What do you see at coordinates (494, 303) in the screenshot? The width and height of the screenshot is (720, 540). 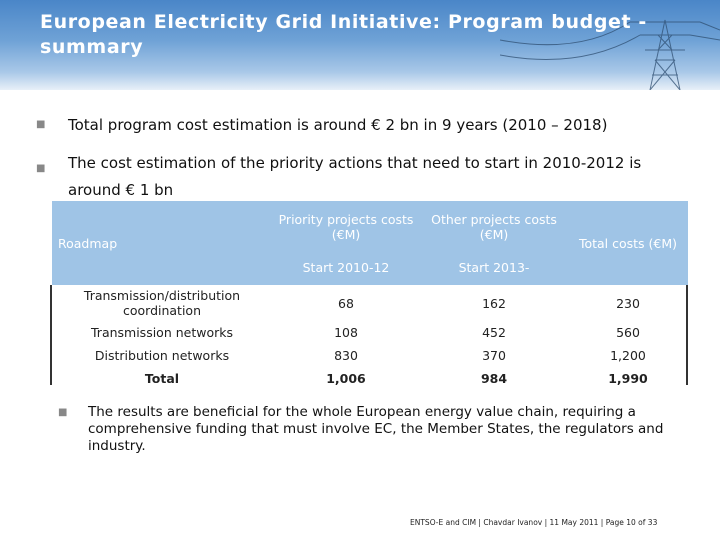 I see `row-other: 162` at bounding box center [494, 303].